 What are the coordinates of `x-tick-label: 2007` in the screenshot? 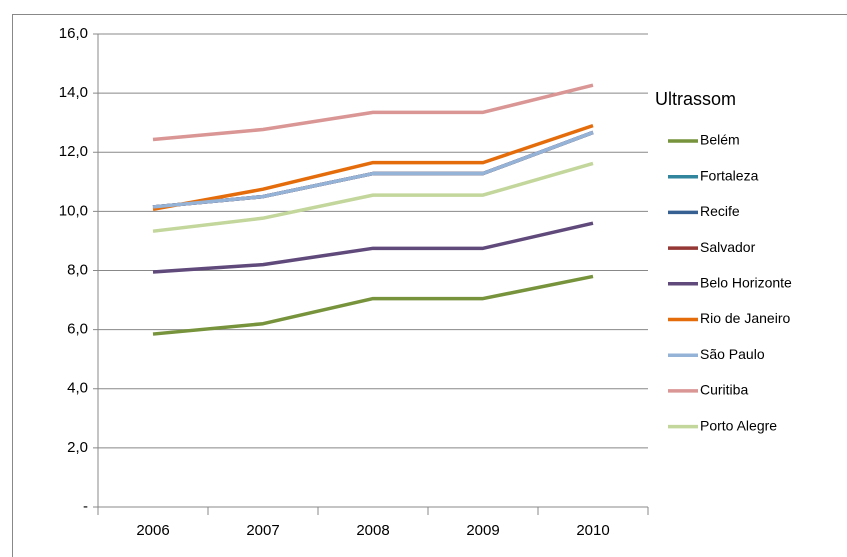 It's located at (262, 530).